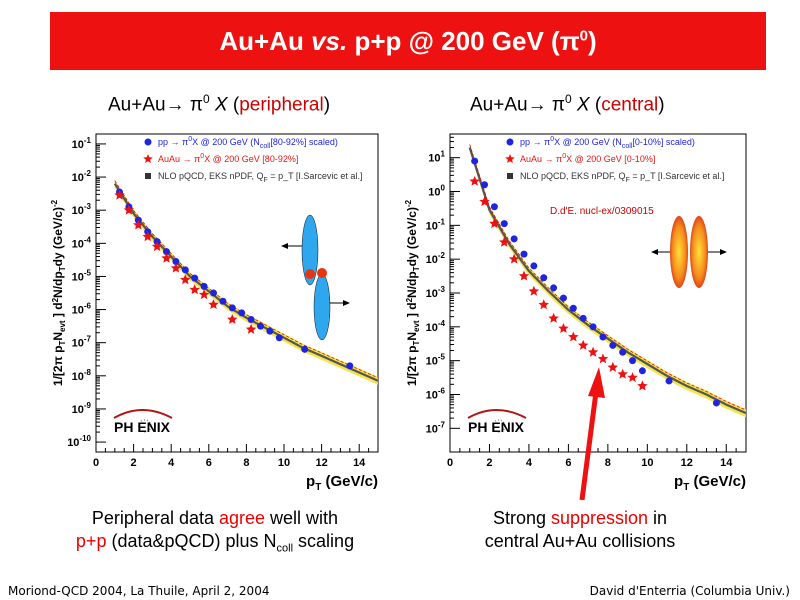 The width and height of the screenshot is (800, 600). Describe the element at coordinates (602, 211) in the screenshot. I see `reference-annotation: D.d'E. nucl-ex/0309015` at that location.